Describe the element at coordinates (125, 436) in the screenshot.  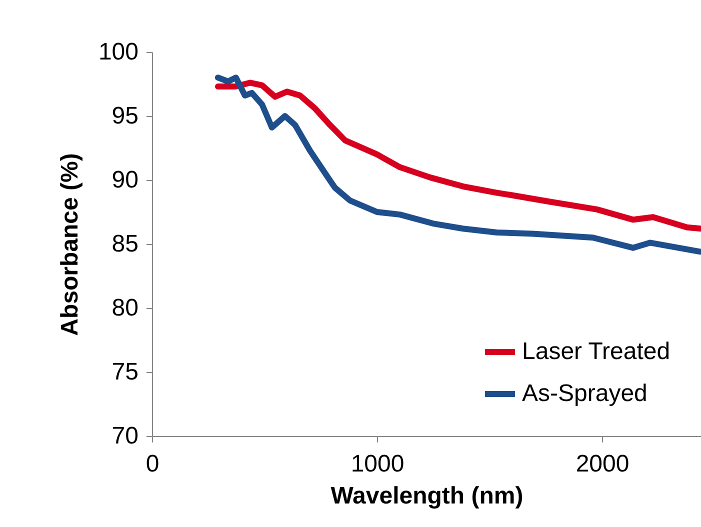
I see `y-tick-label: 70` at that location.